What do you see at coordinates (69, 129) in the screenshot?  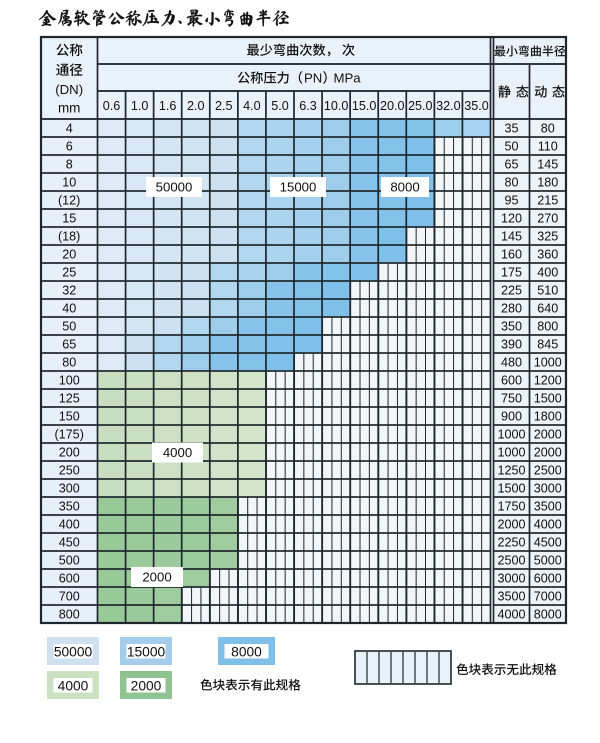 I see `svg-text: 4` at bounding box center [69, 129].